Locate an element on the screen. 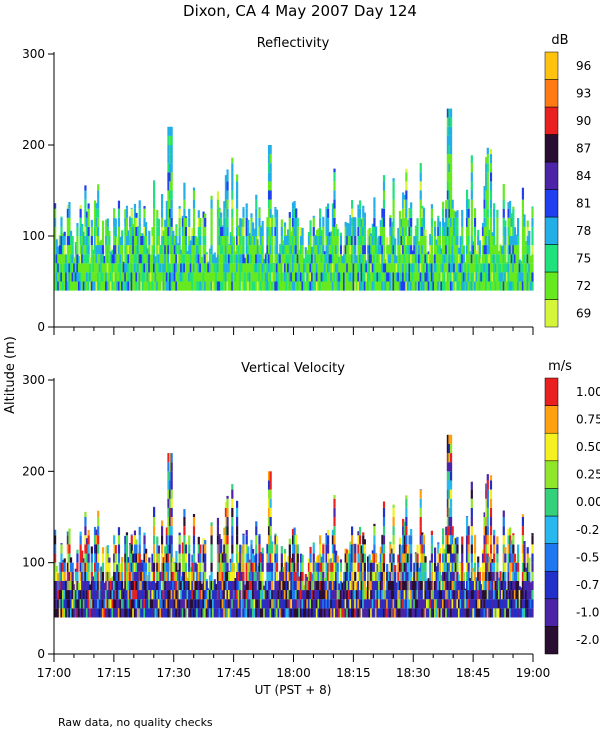 Image resolution: width=600 pixels, height=750 pixels. colorbar-tick-label: 90 is located at coordinates (583, 121).